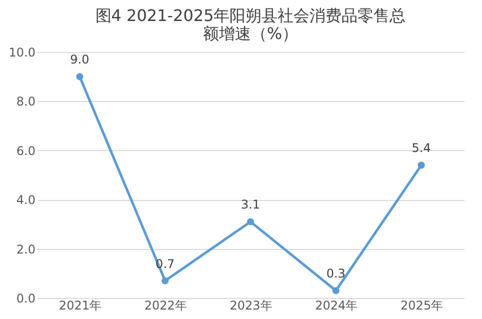 The image size is (482, 319). Describe the element at coordinates (336, 273) in the screenshot. I see `text: 0.3` at that location.